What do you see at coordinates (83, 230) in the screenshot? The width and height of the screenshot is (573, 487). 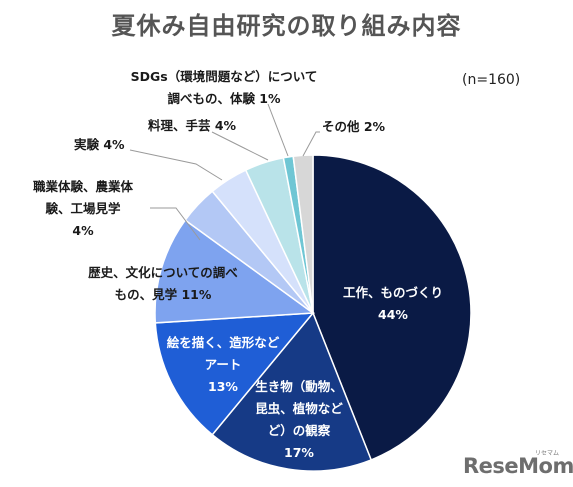 I see `label-shokugyo-value: 4%` at bounding box center [83, 230].